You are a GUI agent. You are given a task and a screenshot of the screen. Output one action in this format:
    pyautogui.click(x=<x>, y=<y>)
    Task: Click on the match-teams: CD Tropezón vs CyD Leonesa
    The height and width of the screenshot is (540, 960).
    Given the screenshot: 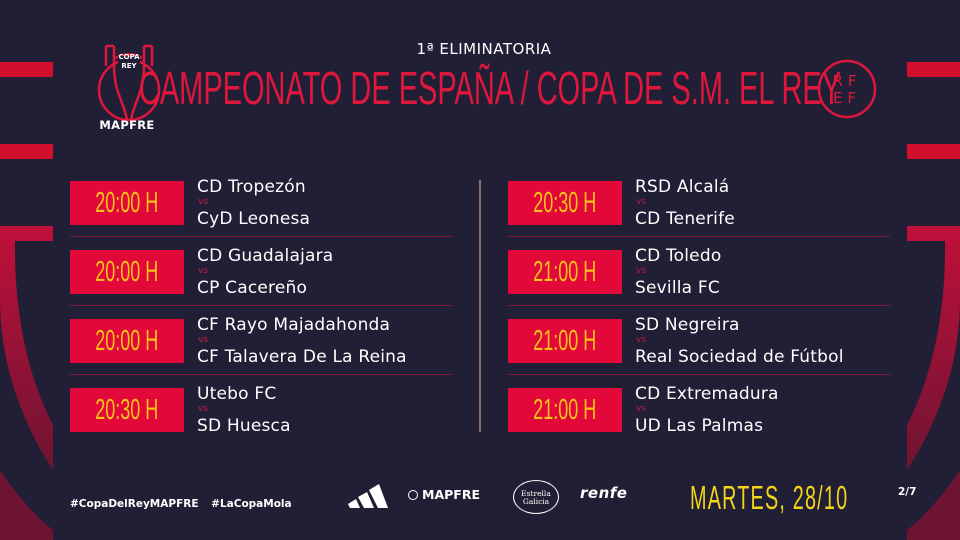 What is the action you would take?
    pyautogui.click(x=253, y=203)
    